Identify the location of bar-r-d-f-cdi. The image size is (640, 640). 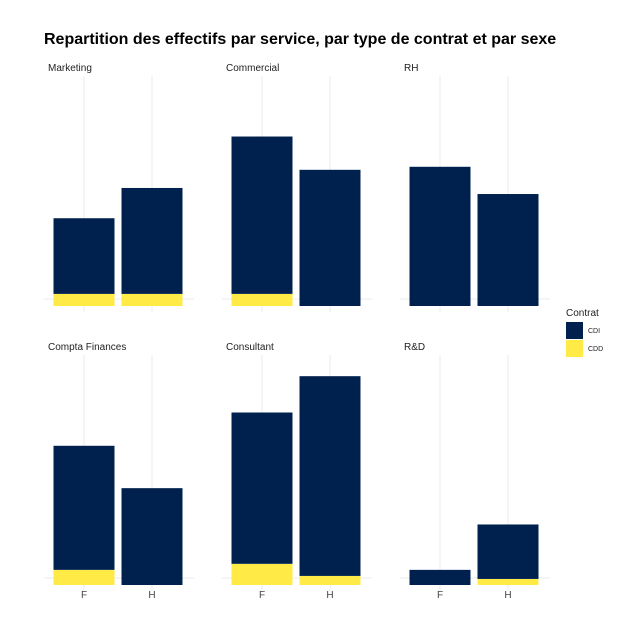
(440, 577).